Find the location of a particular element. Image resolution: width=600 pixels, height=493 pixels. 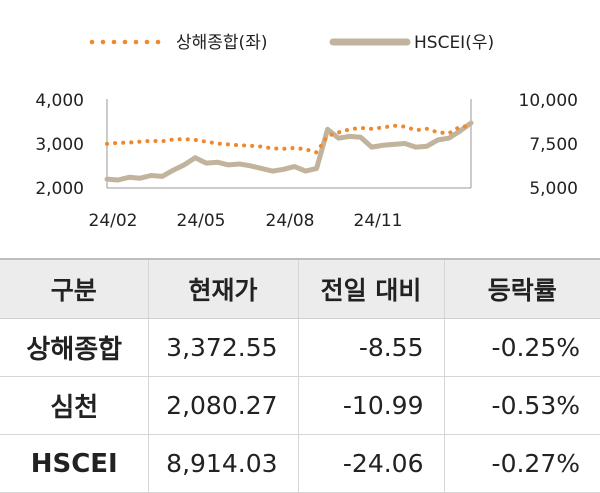

table-header-row: 구분 현재가 전일 대비 등락률 is located at coordinates (300, 288).